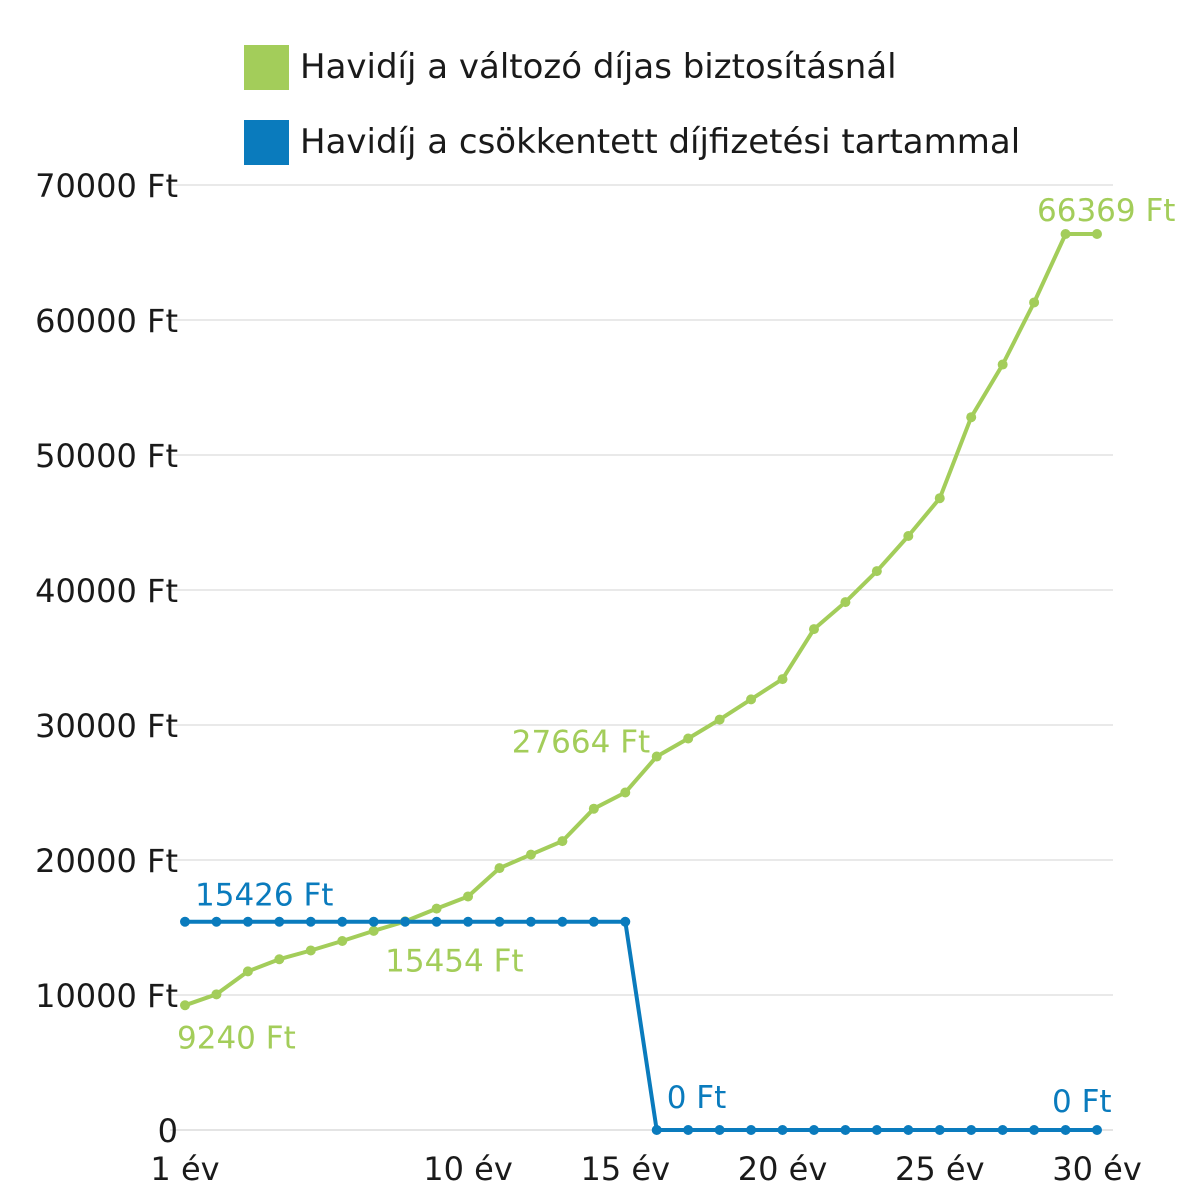 This screenshot has height=1200, width=1200. Describe the element at coordinates (106, 321) in the screenshot. I see `y-tick-label: 60000 Ft` at that location.